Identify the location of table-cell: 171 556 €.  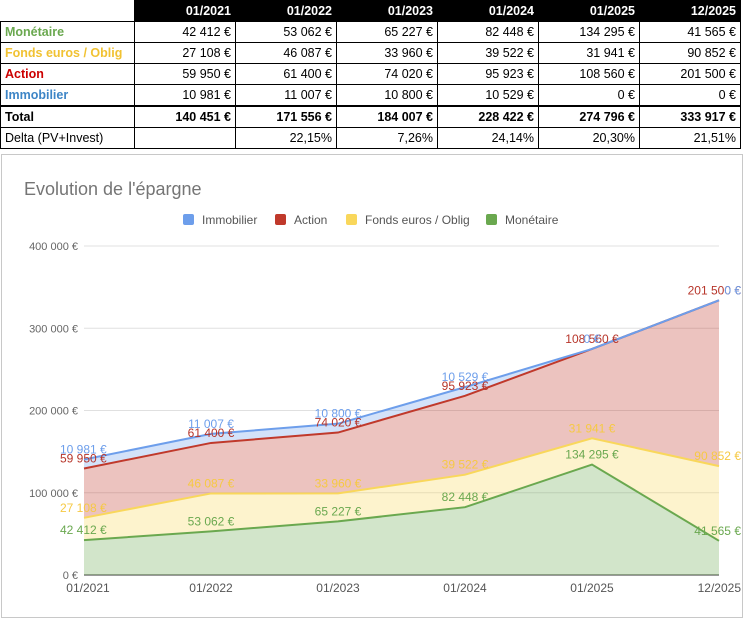
(286, 116).